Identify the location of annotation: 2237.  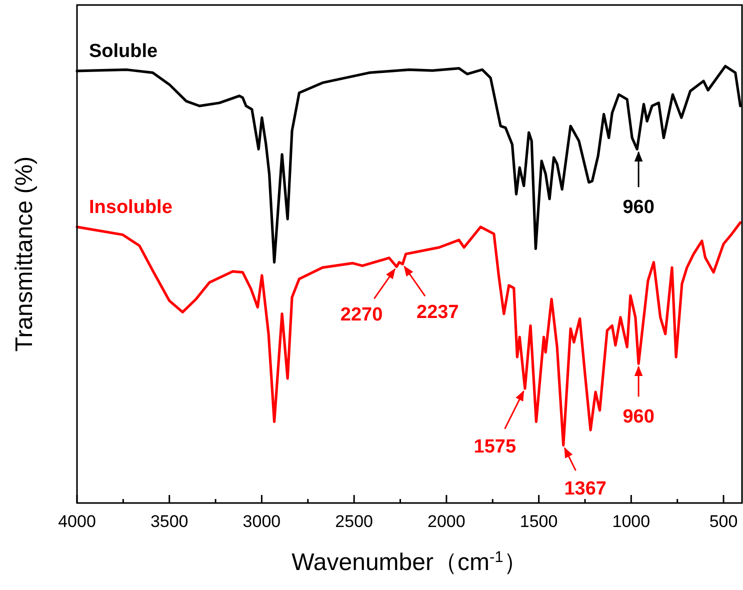
(437, 313).